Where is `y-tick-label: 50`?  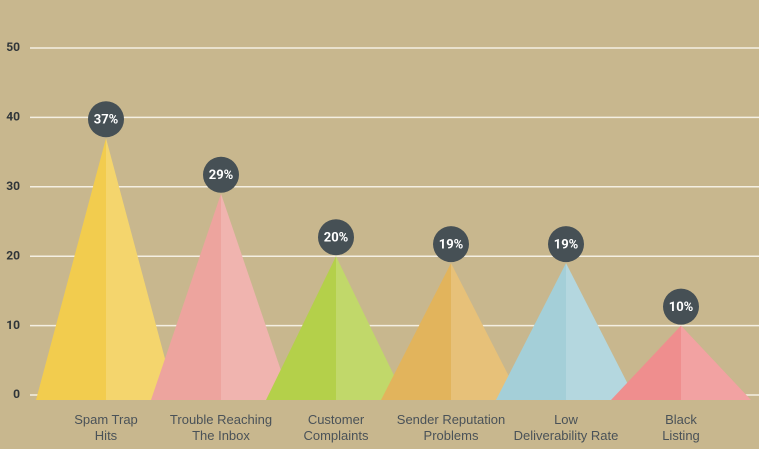
y-tick-label: 50 is located at coordinates (13, 47).